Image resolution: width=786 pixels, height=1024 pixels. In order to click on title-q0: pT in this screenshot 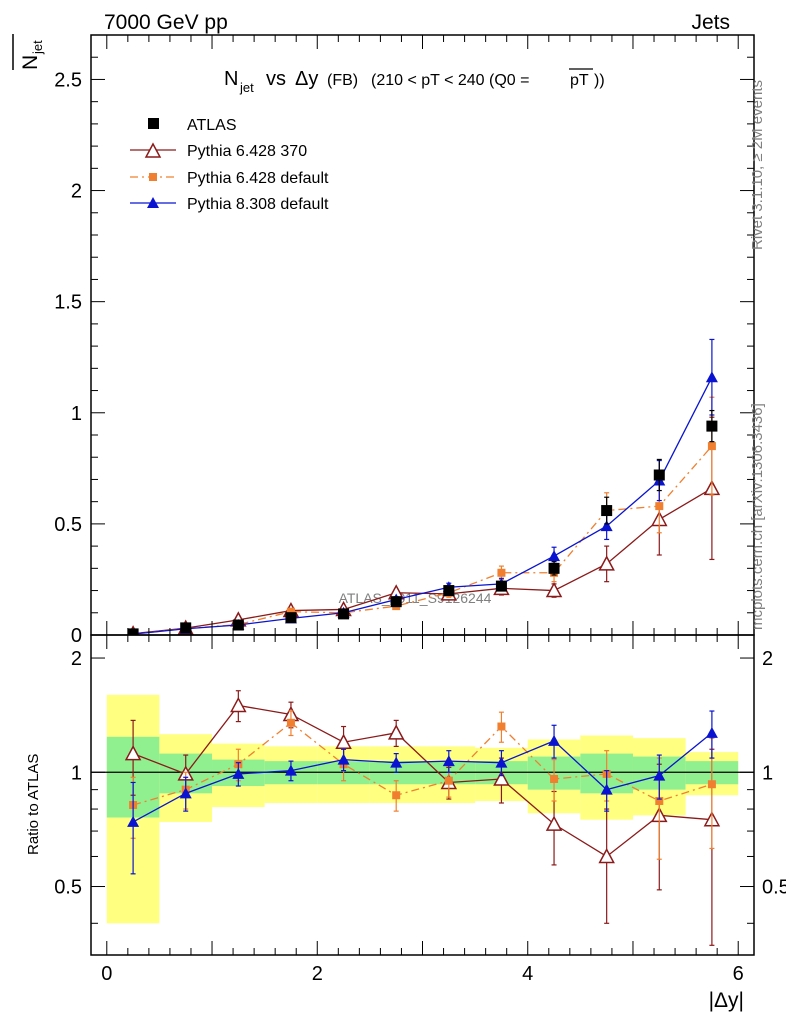, I will do `click(579, 80)`.